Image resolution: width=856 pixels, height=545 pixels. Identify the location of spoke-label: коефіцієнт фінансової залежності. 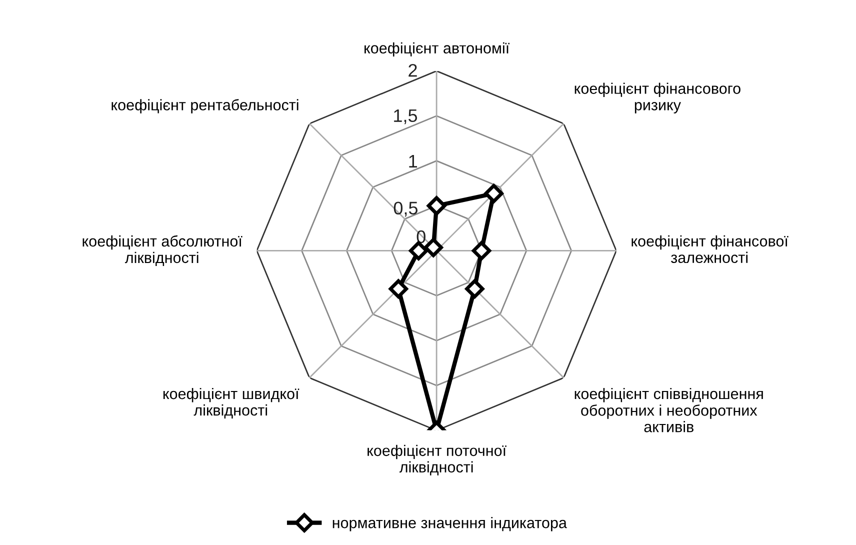
(710, 249).